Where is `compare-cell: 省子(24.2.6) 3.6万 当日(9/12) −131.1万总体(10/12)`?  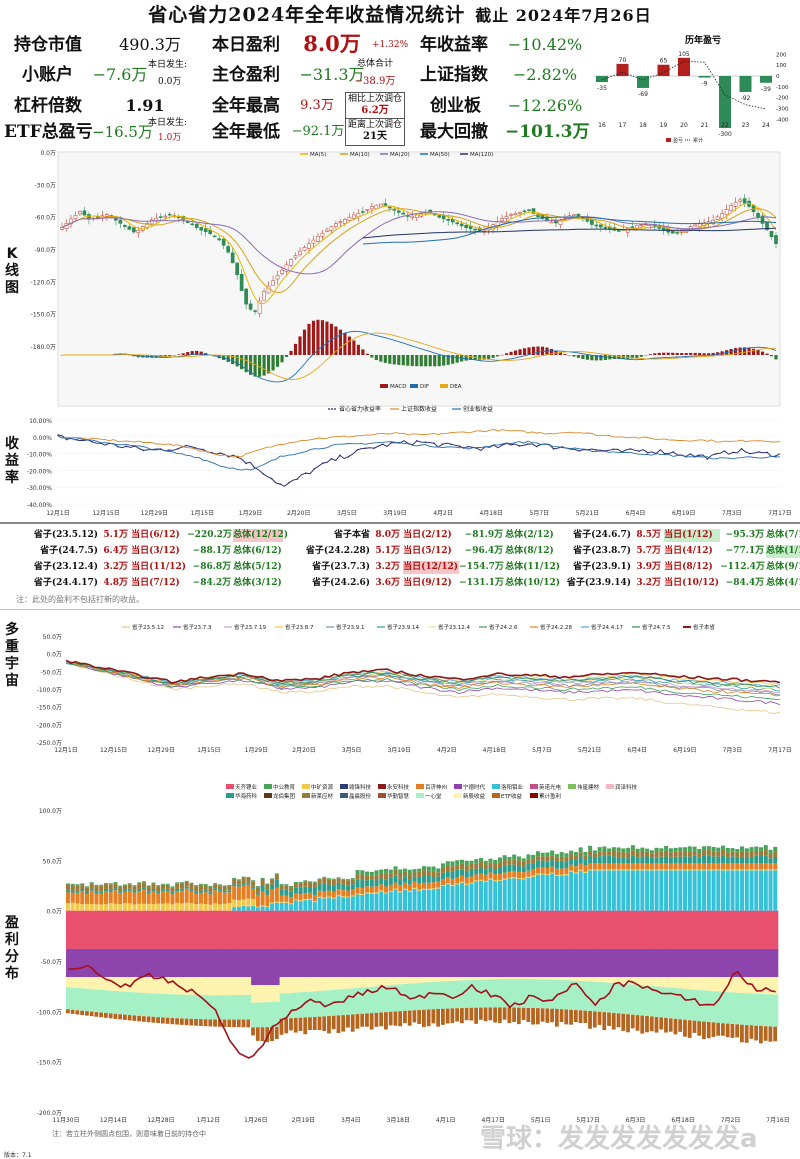
compare-cell: 省子(24.2.6) 3.6万 当日(9/12) −131.1万总体(10/12) is located at coordinates (426, 583).